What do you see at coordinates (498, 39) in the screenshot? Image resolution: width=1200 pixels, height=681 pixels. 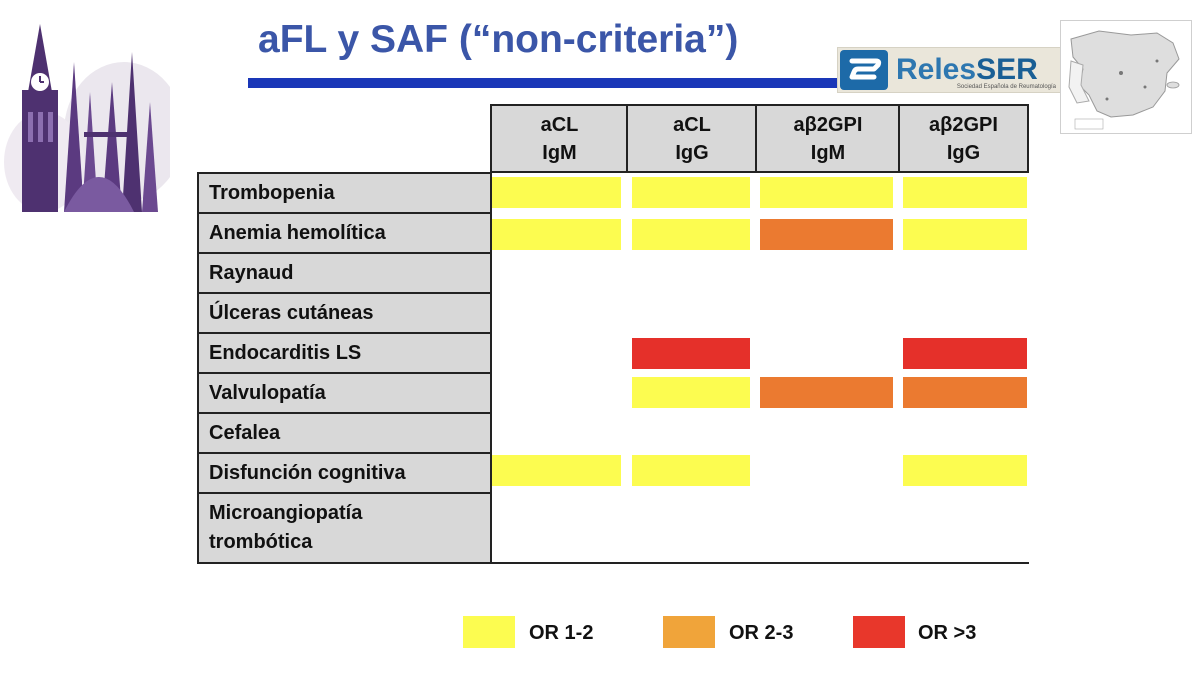 I see `slide-title: aFL y SAF (“non-criteria”)` at bounding box center [498, 39].